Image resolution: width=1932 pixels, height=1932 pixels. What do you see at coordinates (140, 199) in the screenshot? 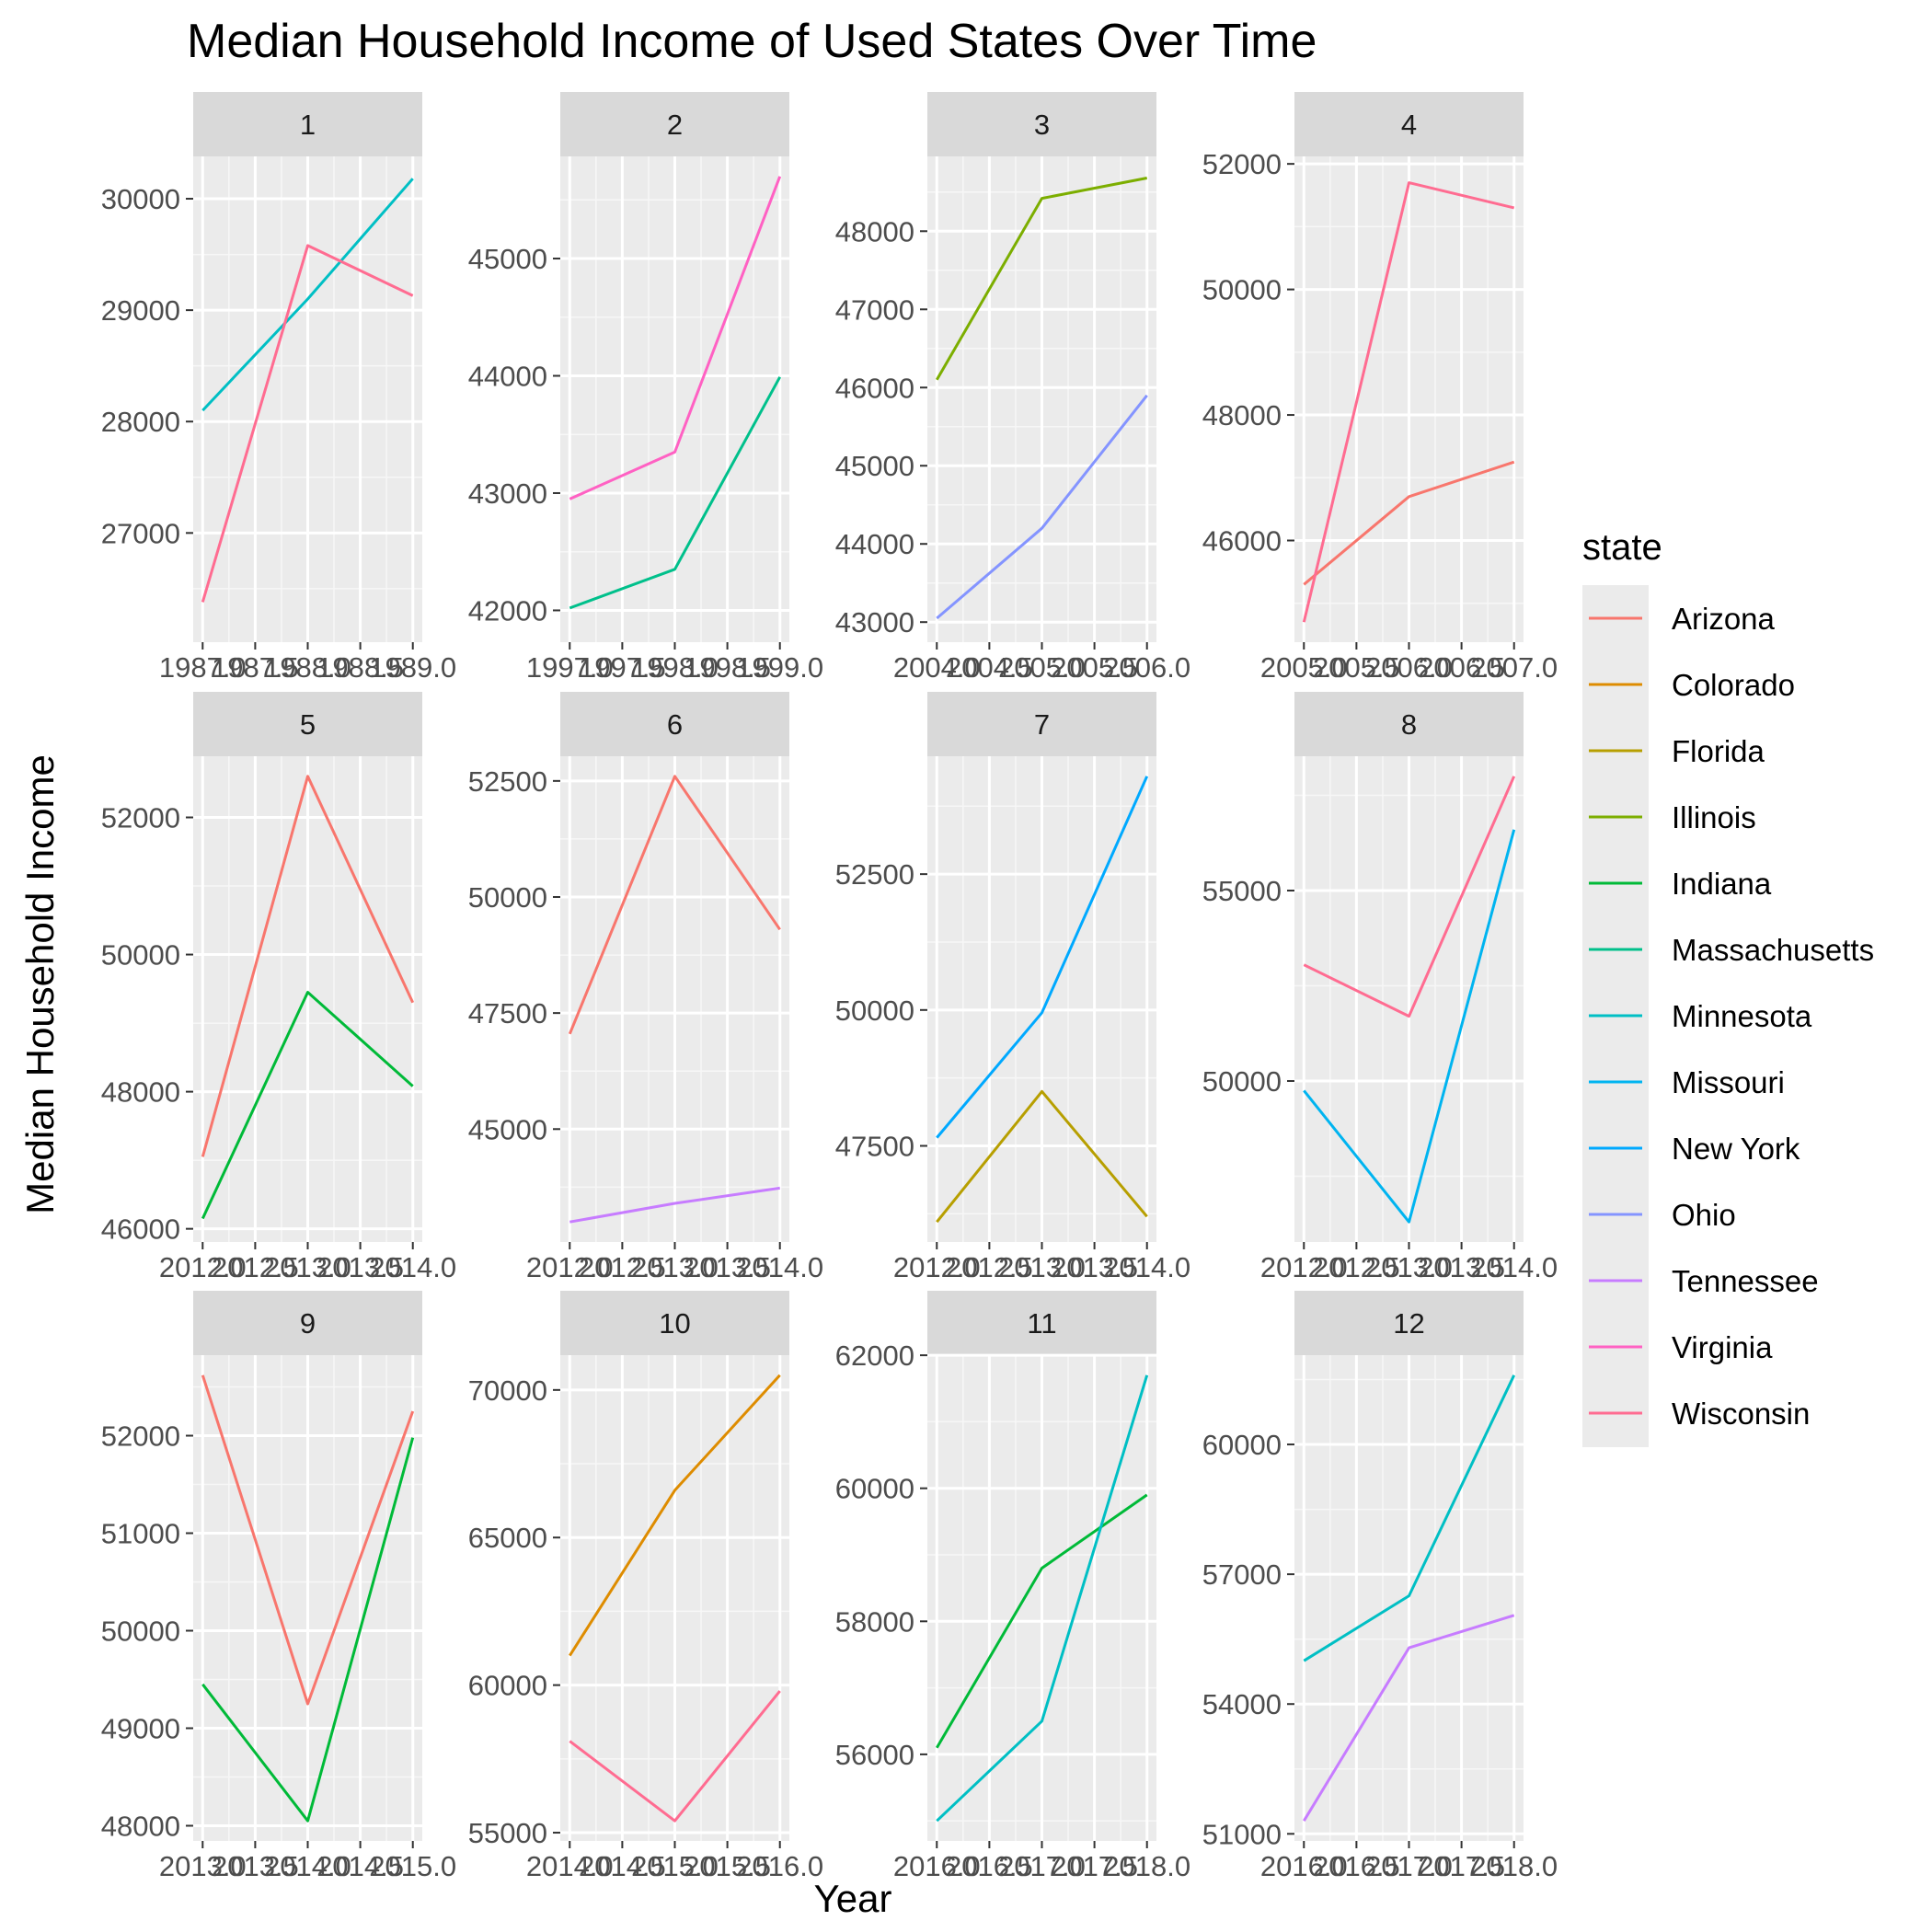
I see `y-tick-label: 30000` at bounding box center [140, 199].